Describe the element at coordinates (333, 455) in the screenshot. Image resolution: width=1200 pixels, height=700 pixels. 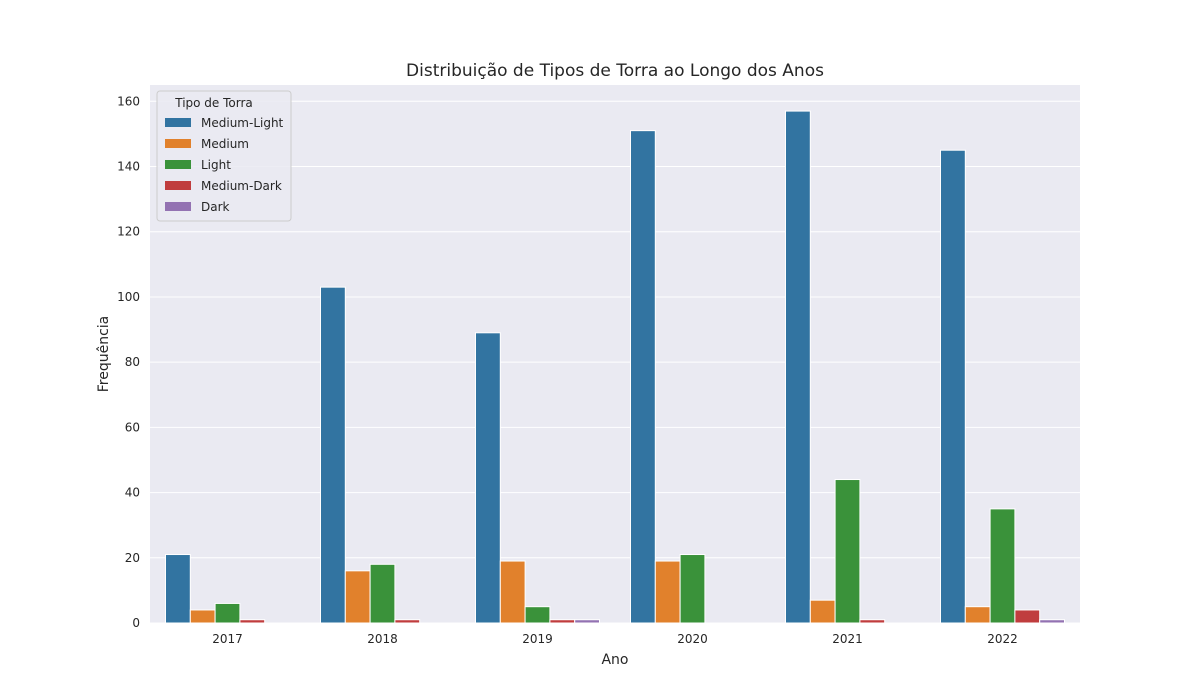
I see `bar-medium-light-2018` at that location.